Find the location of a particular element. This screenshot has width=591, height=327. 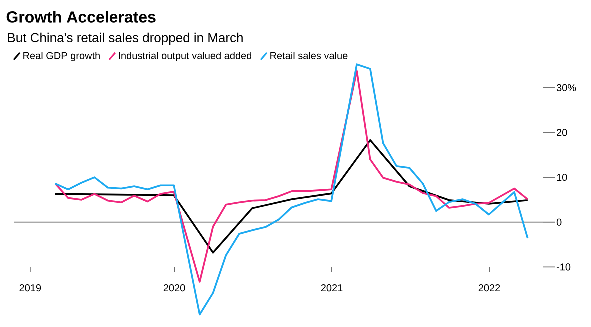

x-tick-label: 2021 is located at coordinates (332, 288).